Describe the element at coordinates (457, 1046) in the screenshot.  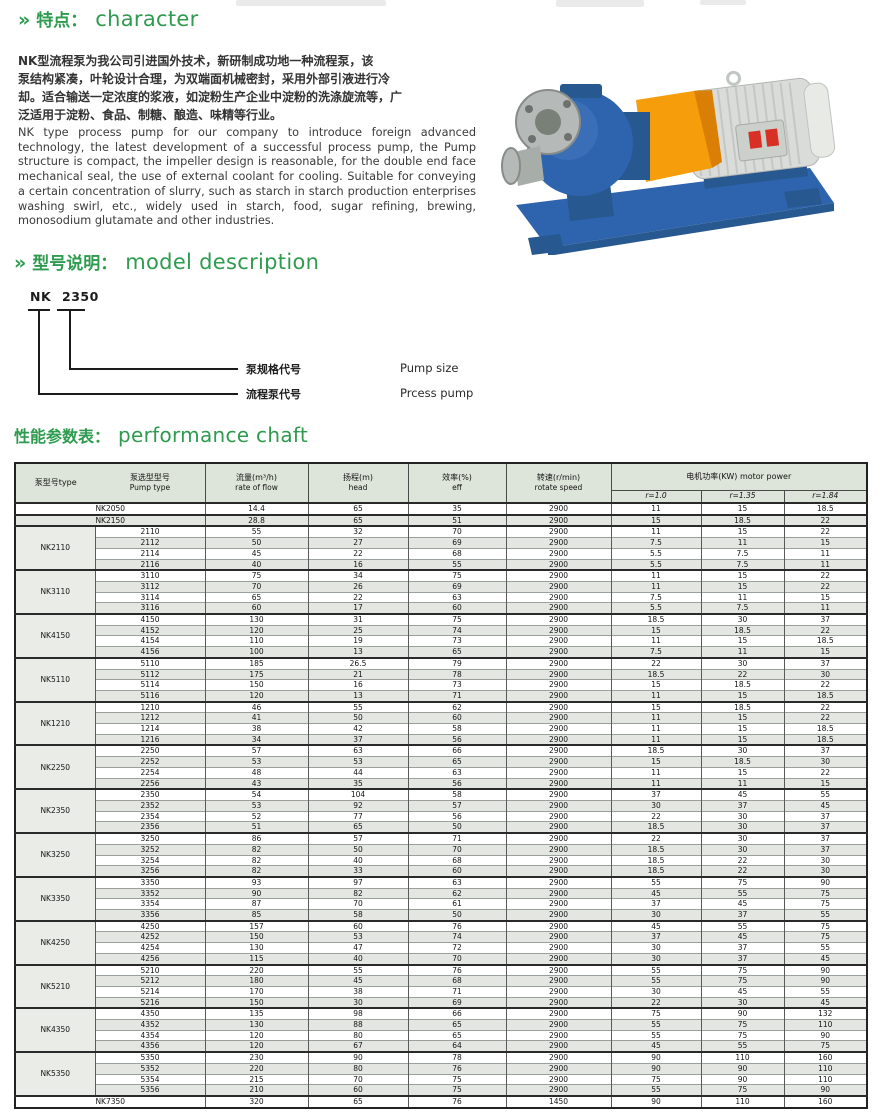
I see `table-cell: 64` at that location.